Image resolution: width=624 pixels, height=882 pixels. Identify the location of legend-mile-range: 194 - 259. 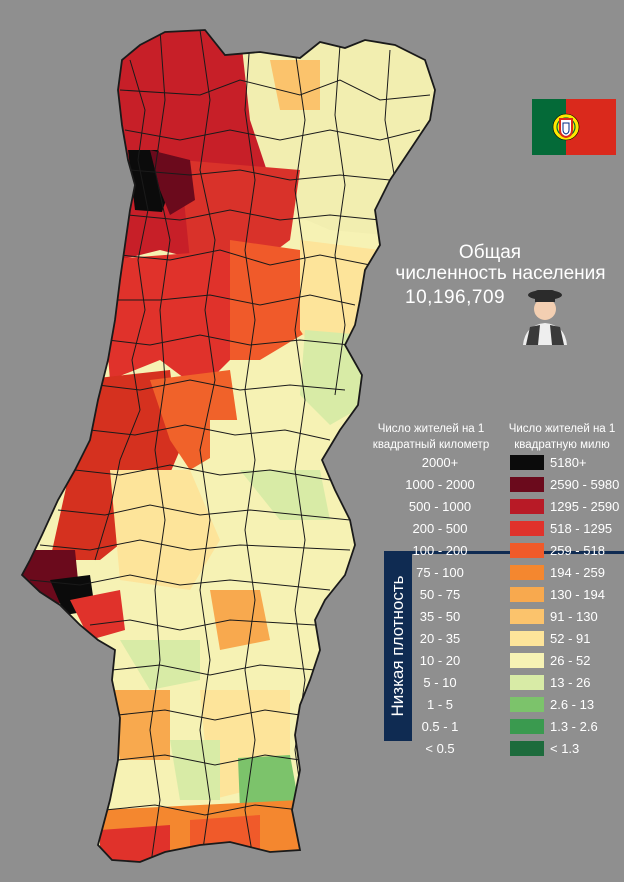
(577, 572).